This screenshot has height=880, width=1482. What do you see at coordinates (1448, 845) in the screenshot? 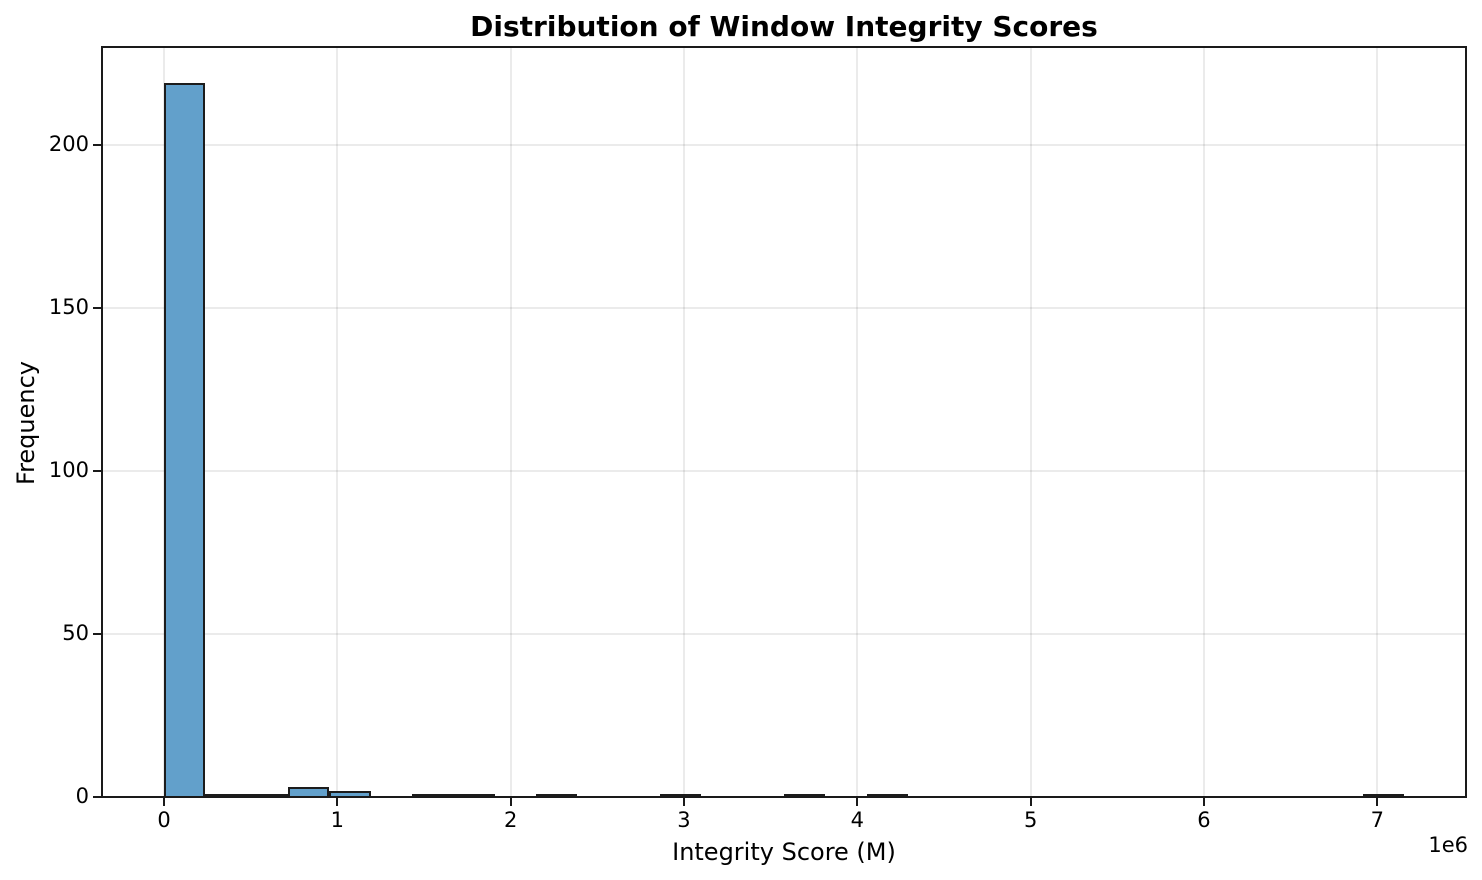
I see `x-axis-offset-label: 1e6` at bounding box center [1448, 845].